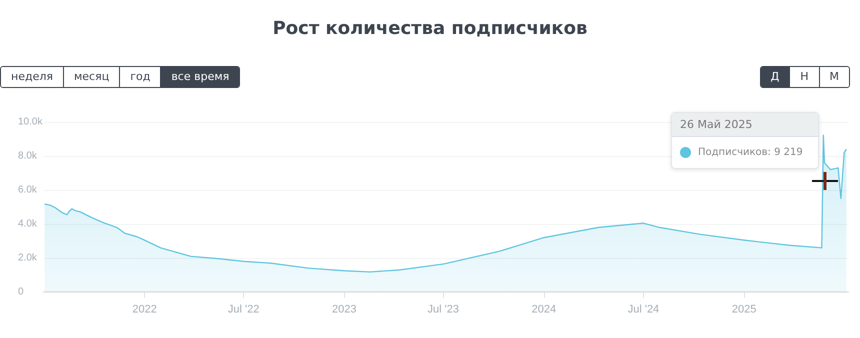 The height and width of the screenshot is (338, 860). Describe the element at coordinates (443, 310) in the screenshot. I see `x-tick-label: Jul '23` at that location.